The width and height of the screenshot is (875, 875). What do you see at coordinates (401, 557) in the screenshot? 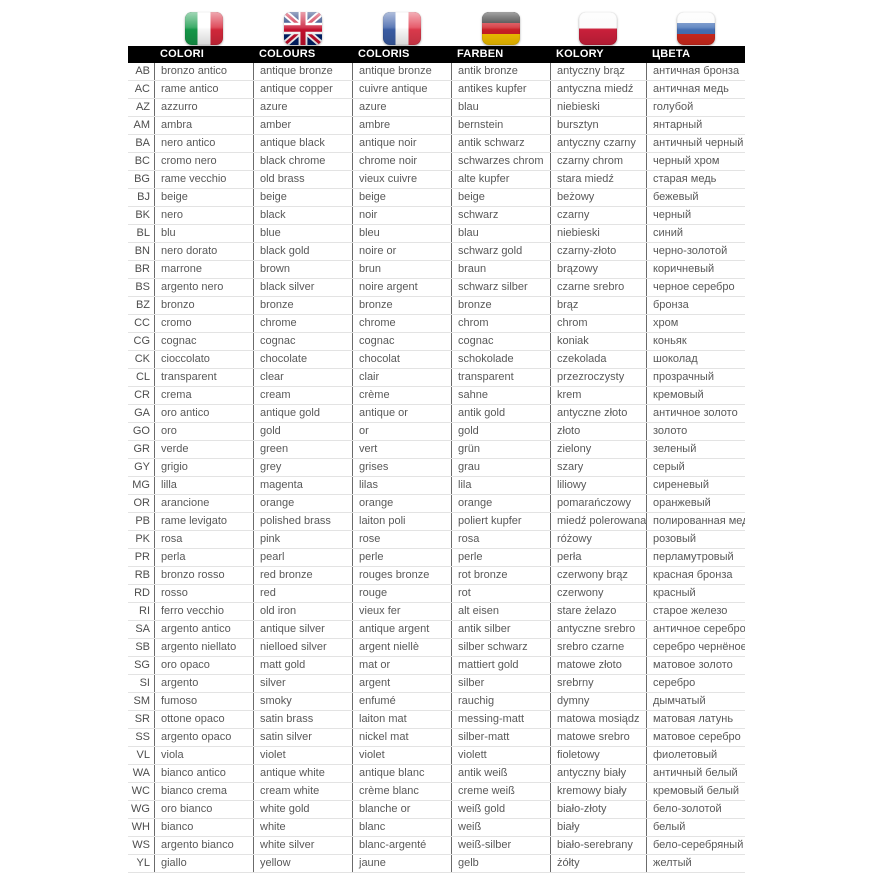
I see `color-name-fr: perle` at bounding box center [401, 557].